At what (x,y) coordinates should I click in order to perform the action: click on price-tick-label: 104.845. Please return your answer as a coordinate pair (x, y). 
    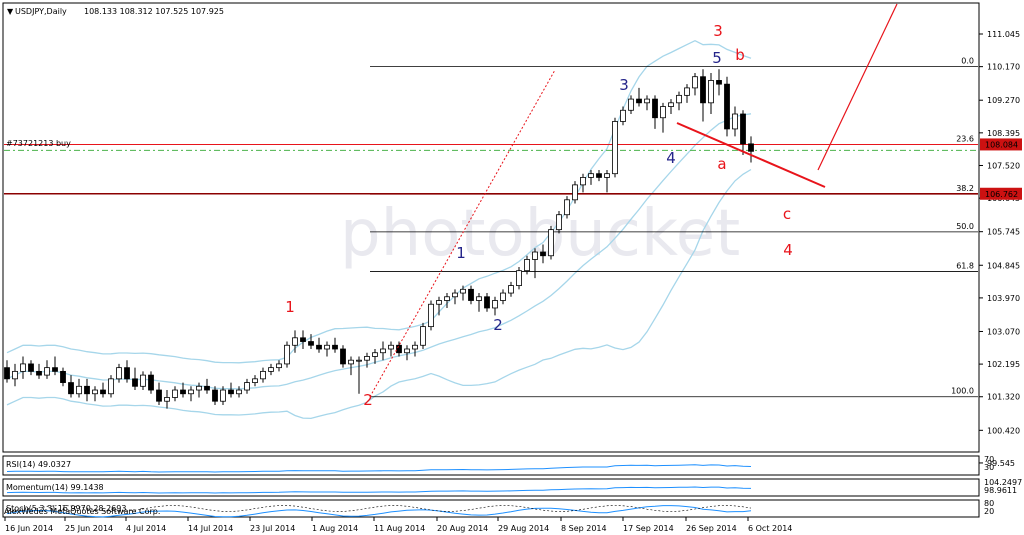
    Looking at the image, I should click on (1003, 265).